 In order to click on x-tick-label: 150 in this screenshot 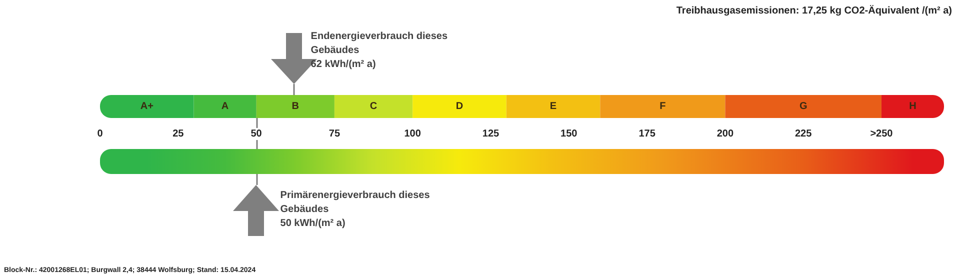, I will do `click(569, 134)`.